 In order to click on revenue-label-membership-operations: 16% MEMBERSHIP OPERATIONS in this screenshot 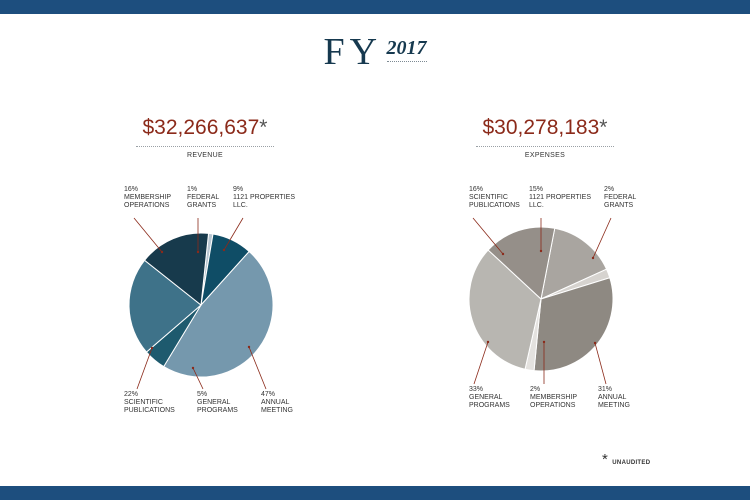, I will do `click(148, 197)`.